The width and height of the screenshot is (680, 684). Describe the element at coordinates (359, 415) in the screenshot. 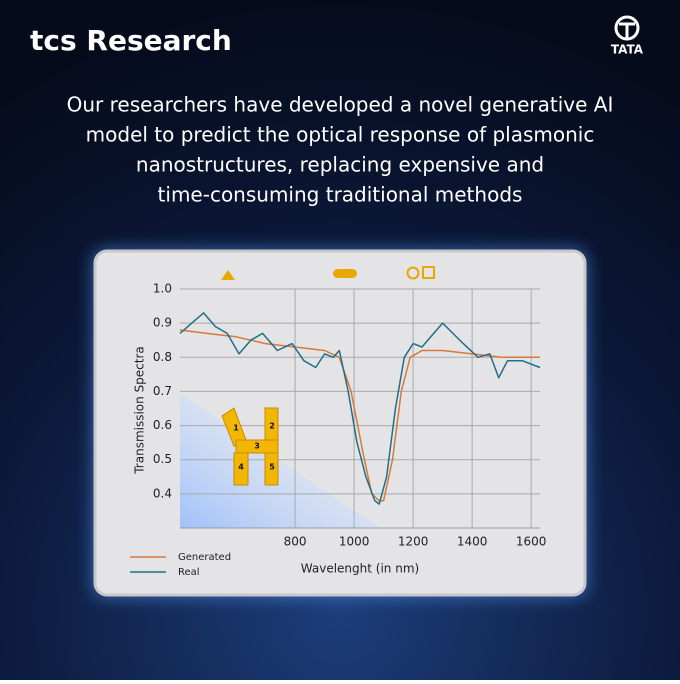

I see `series-line` at that location.